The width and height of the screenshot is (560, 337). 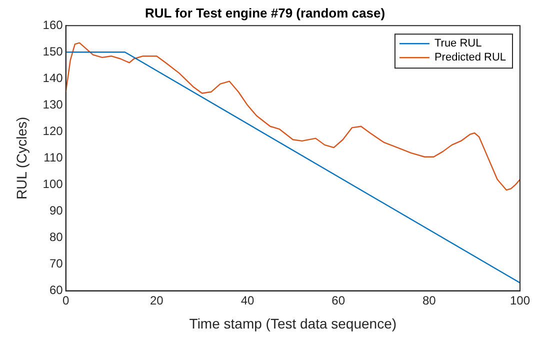 I want to click on x-tick-label: 100, so click(x=520, y=300).